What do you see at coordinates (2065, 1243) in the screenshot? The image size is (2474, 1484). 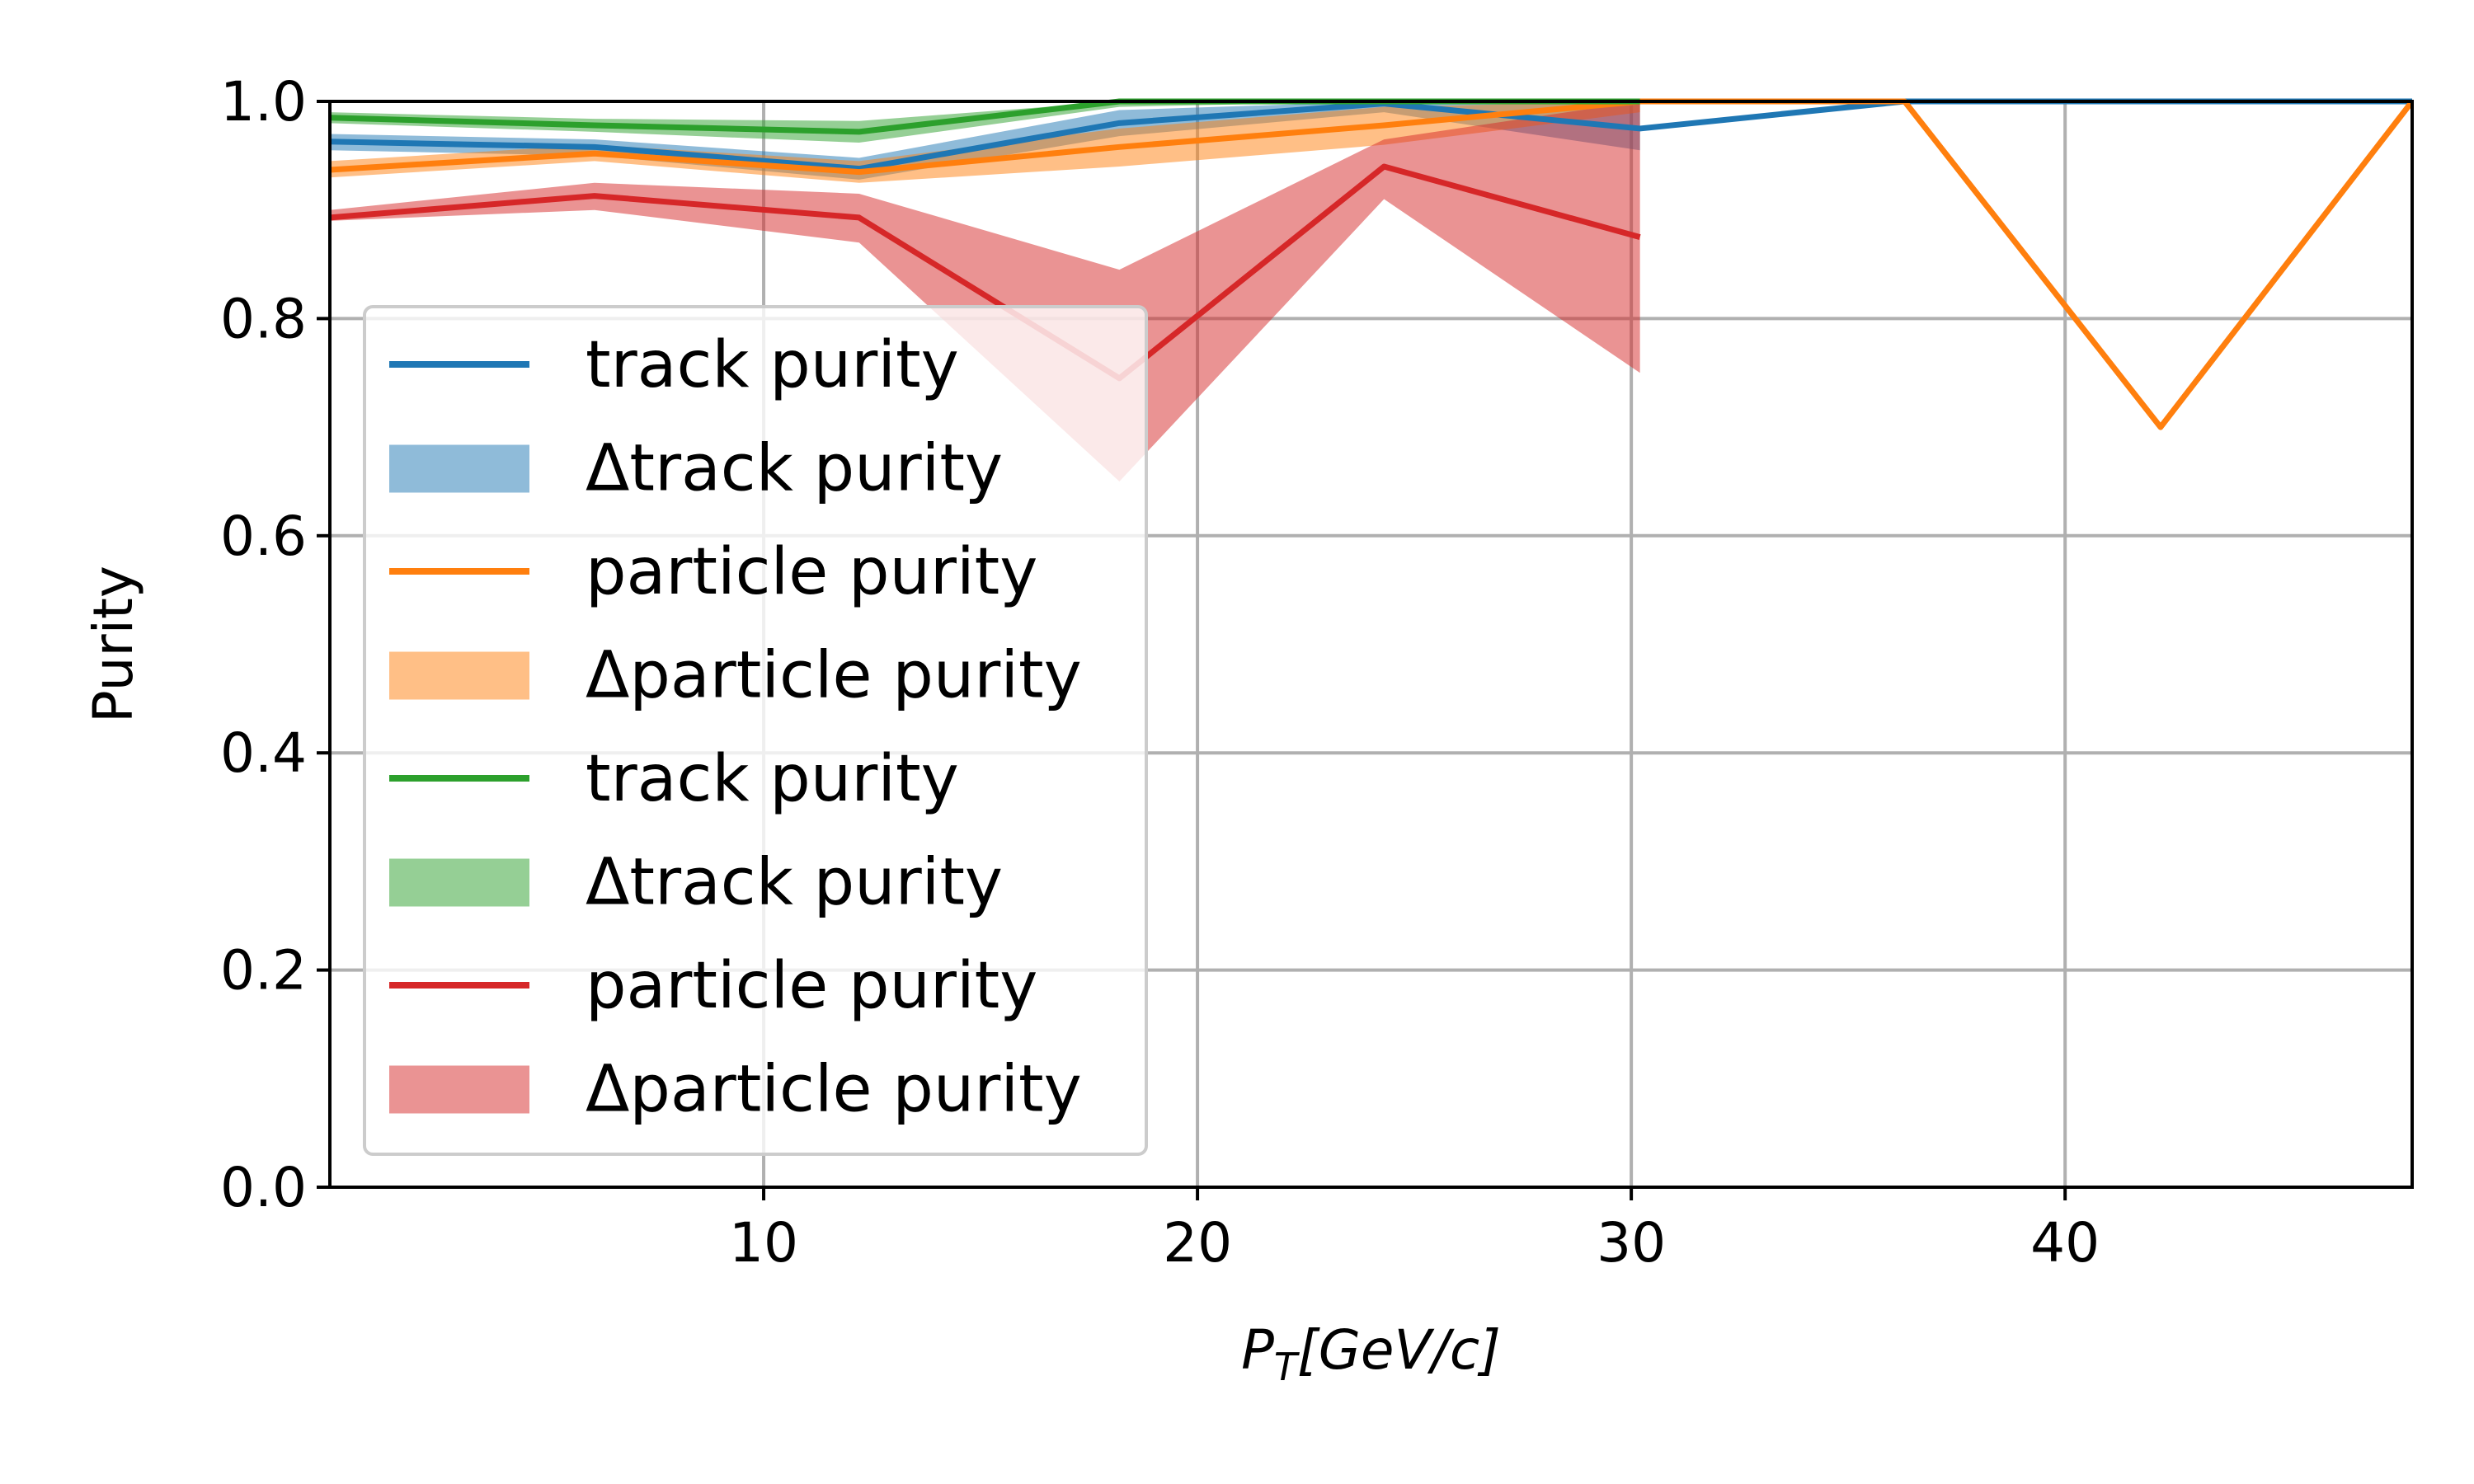 I see `x-tick-label: 40` at bounding box center [2065, 1243].